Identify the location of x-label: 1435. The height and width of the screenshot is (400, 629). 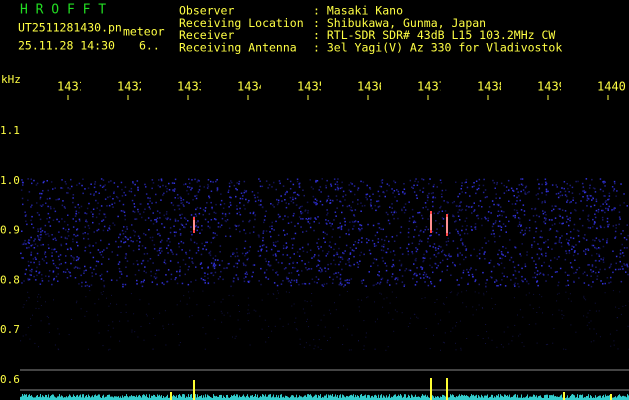
(311, 87).